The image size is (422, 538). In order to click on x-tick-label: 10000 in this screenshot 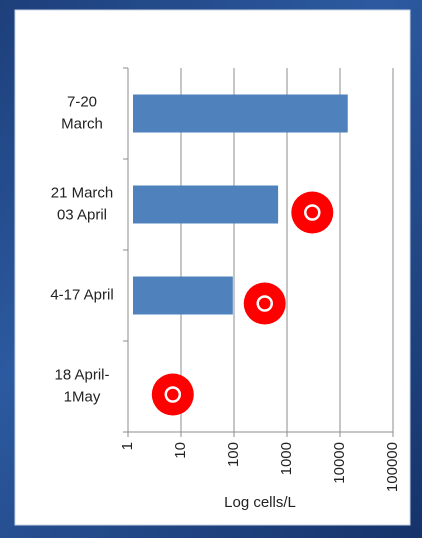, I will do `click(339, 463)`.